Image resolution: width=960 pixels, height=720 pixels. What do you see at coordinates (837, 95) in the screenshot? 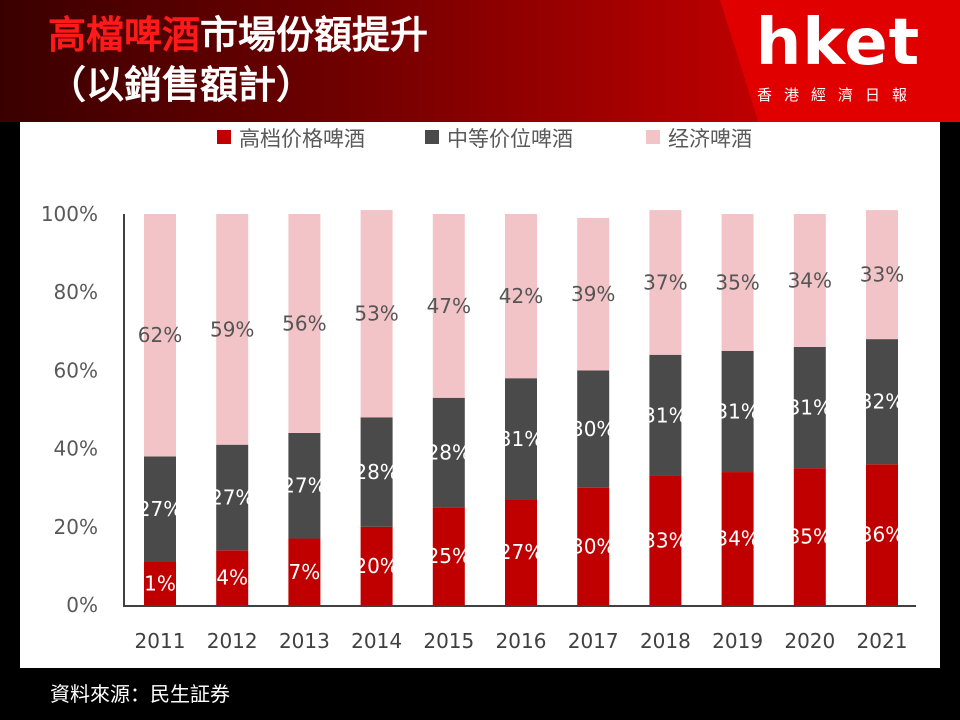
I see `logo-subtitle: 香港經濟日報` at bounding box center [837, 95].